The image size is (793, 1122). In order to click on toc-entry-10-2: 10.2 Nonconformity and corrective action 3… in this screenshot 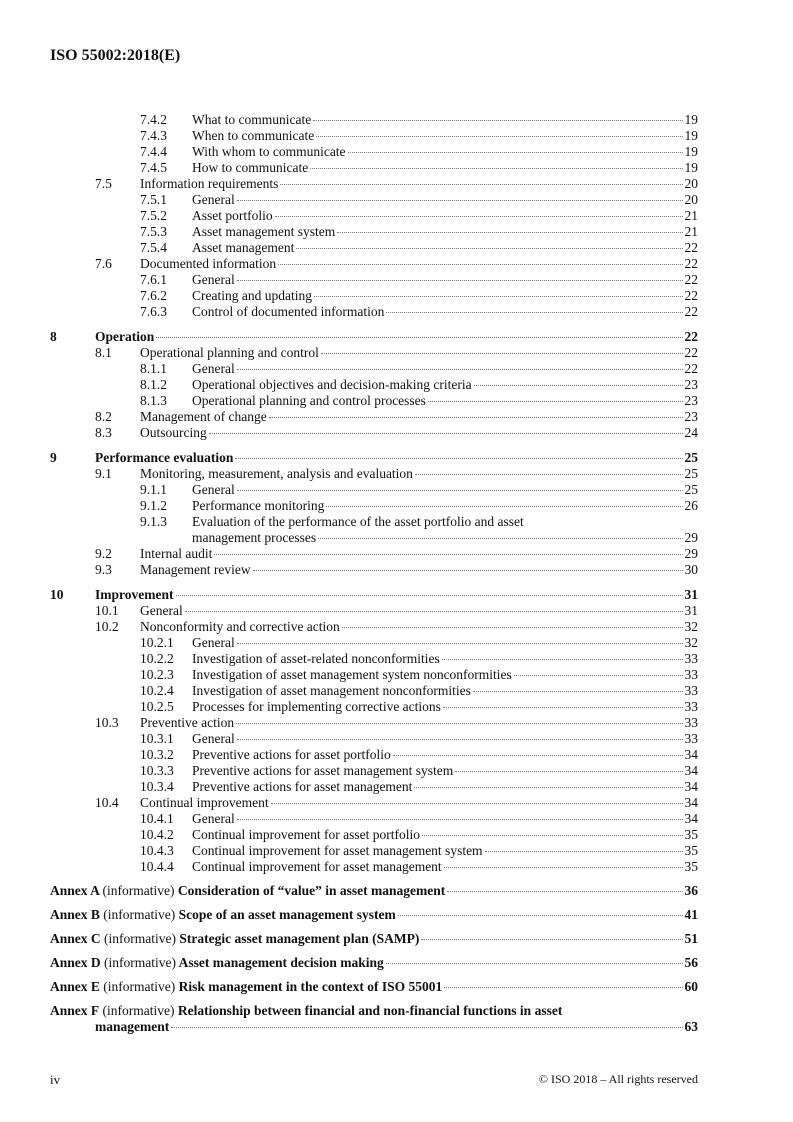, I will do `click(374, 627)`.